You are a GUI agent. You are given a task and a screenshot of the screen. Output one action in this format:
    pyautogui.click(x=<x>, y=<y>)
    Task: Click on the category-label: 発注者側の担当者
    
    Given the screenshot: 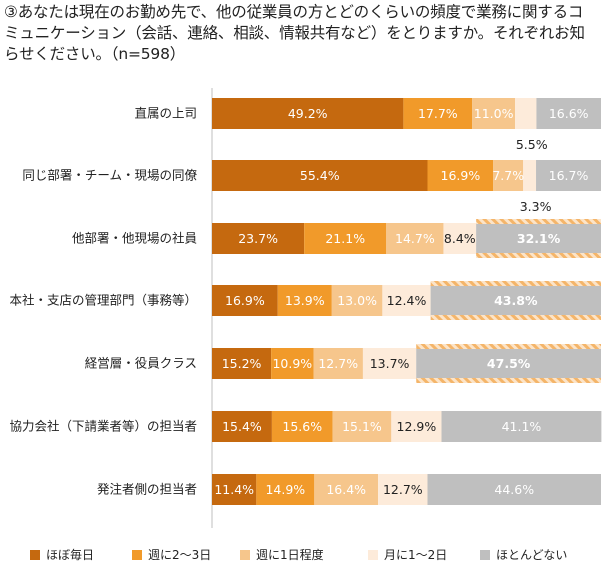 What is the action you would take?
    pyautogui.click(x=147, y=489)
    